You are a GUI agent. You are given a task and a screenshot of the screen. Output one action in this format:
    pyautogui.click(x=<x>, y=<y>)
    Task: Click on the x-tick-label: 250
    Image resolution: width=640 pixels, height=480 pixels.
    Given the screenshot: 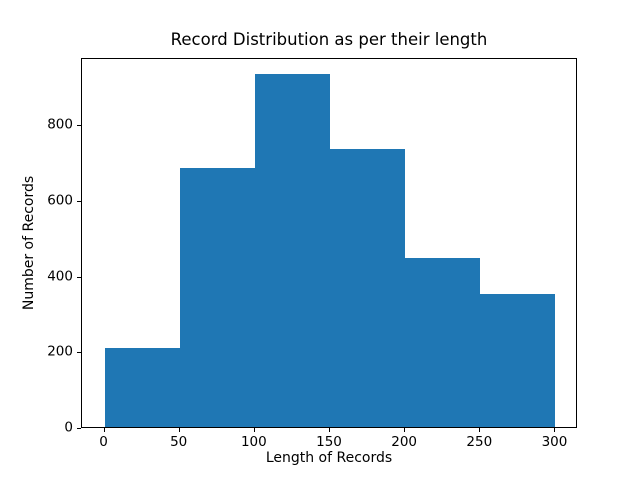 What is the action you would take?
    pyautogui.click(x=479, y=442)
    